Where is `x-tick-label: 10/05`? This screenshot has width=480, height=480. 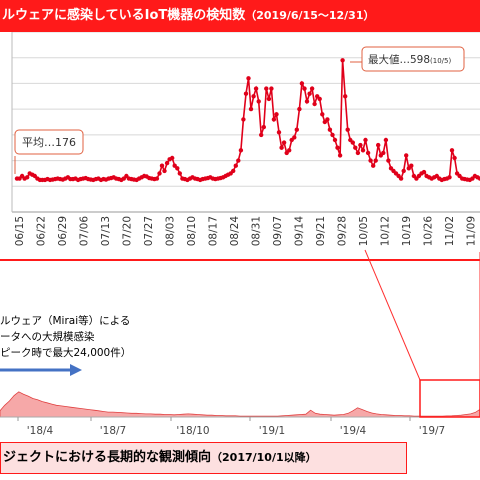 x-tick-label: 10/05 is located at coordinates (364, 231).